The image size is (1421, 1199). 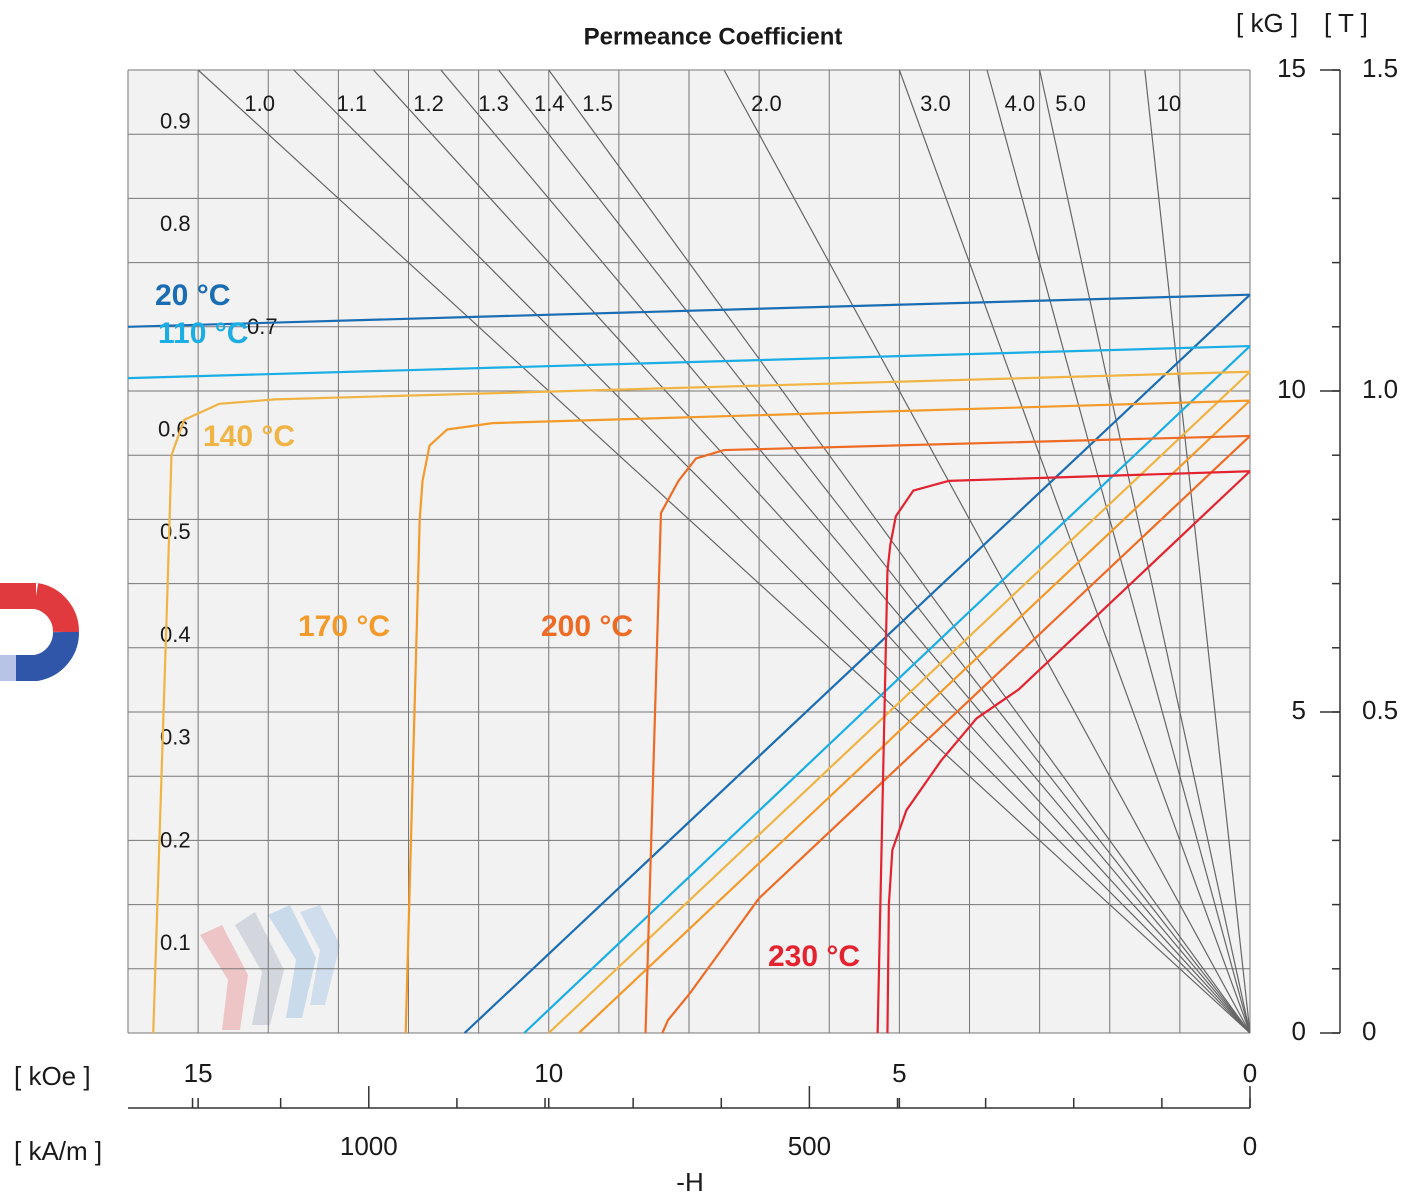 What do you see at coordinates (1250, 1146) in the screenshot?
I see `x2-tick-label: 0` at bounding box center [1250, 1146].